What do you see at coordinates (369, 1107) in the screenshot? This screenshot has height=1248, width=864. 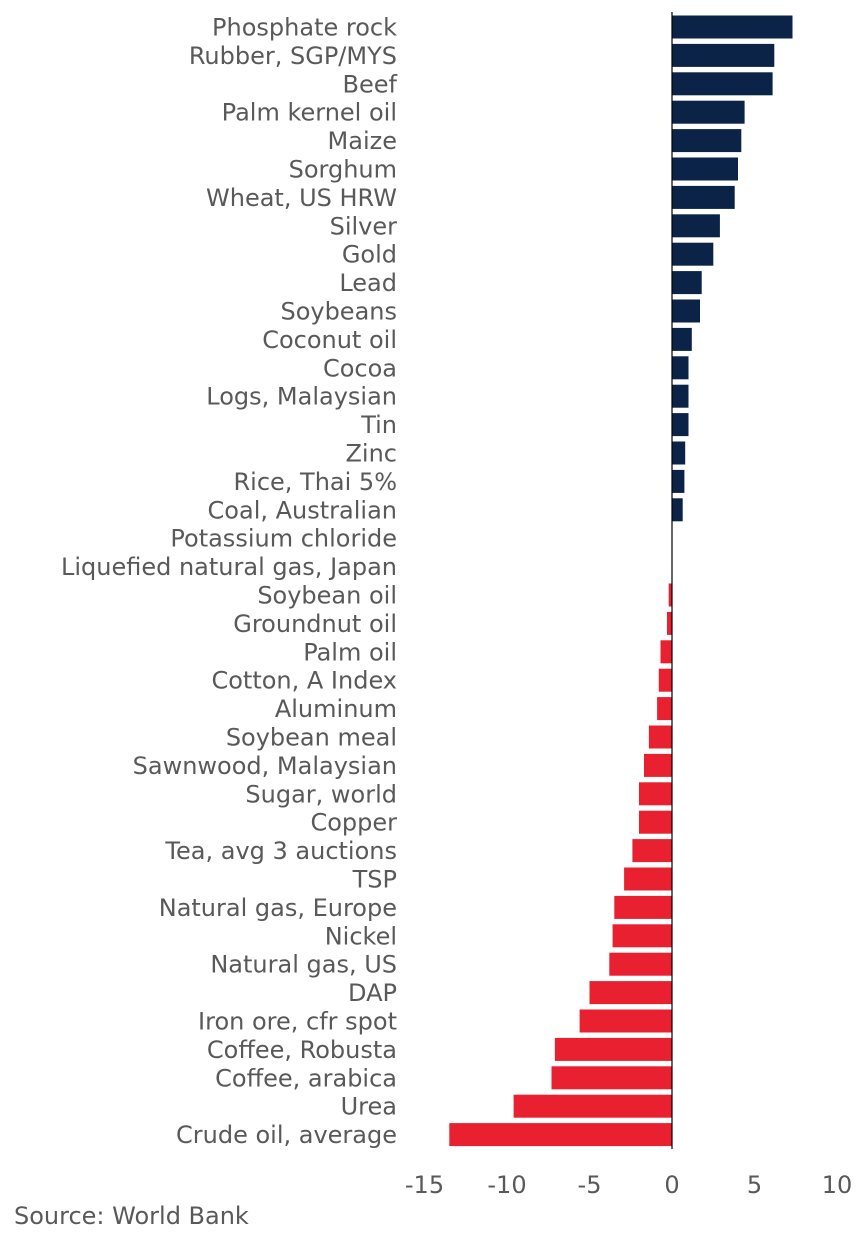 I see `category-label-urea: Urea` at bounding box center [369, 1107].